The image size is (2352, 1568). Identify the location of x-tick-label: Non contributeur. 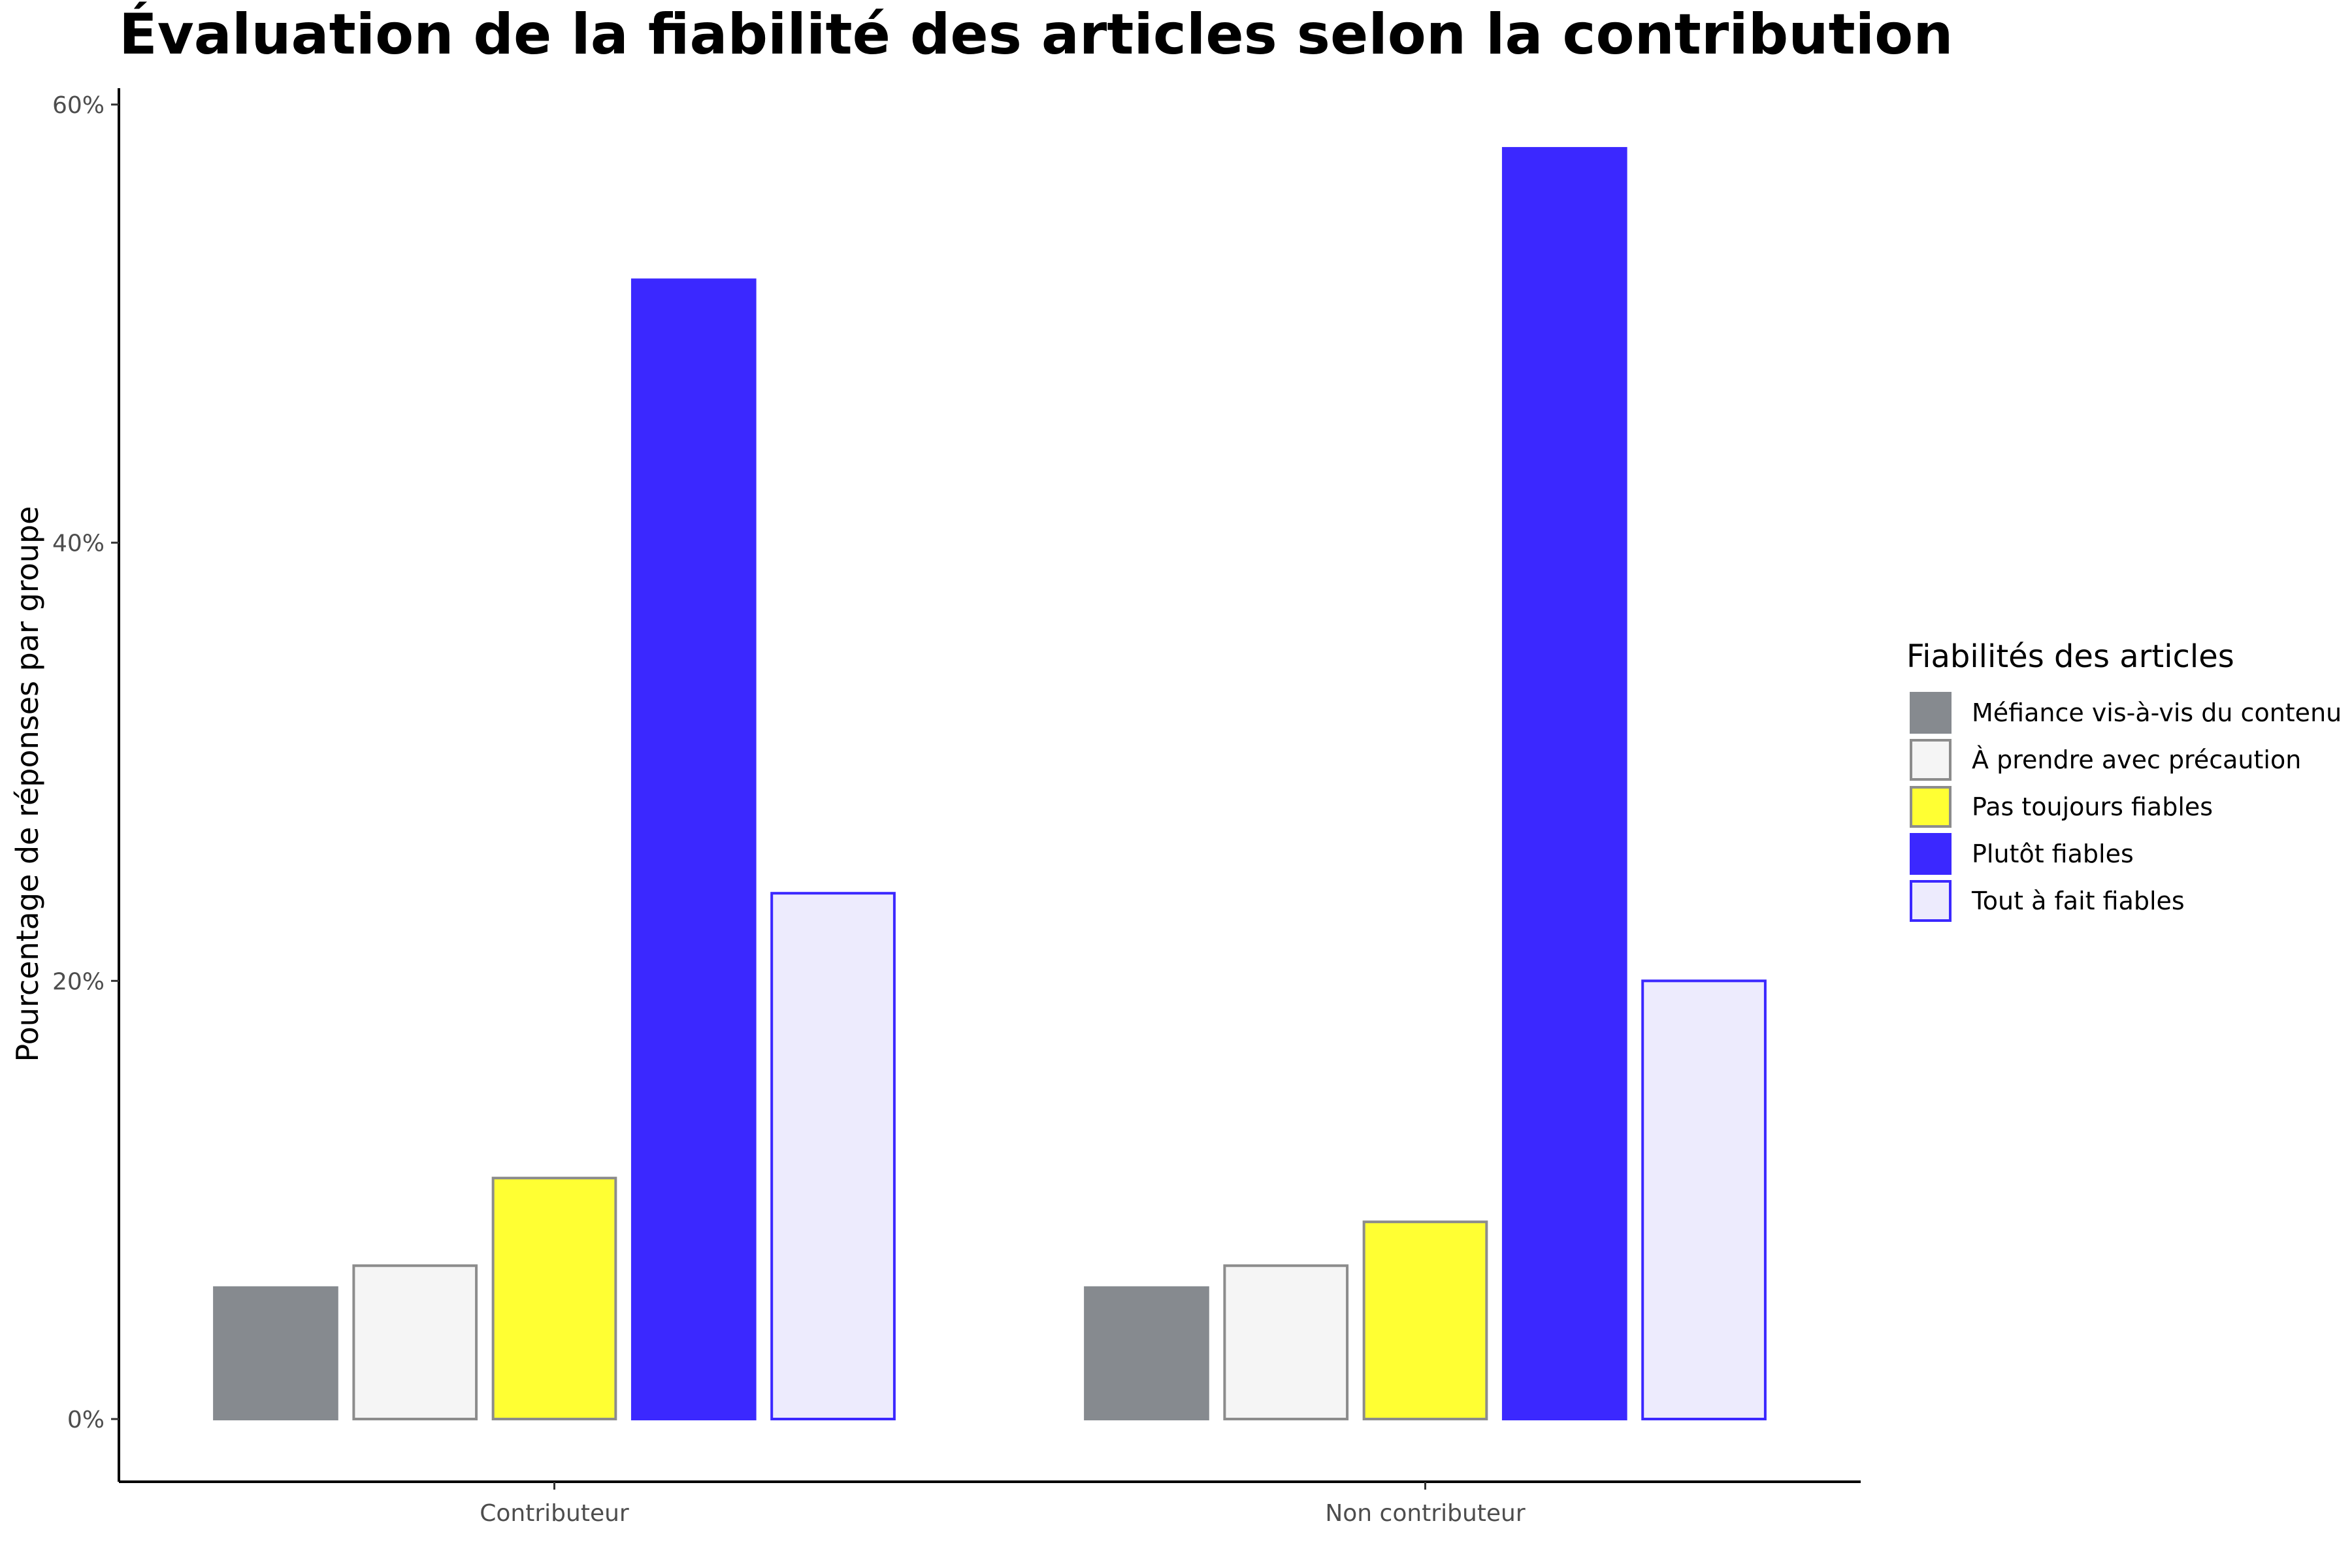
(1425, 1513).